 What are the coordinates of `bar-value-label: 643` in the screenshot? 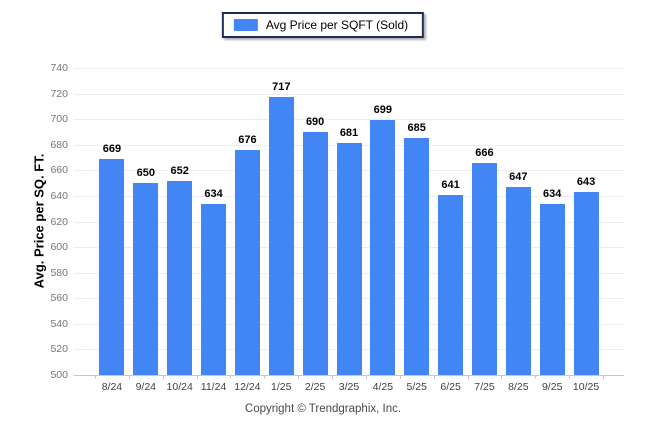 It's located at (586, 182).